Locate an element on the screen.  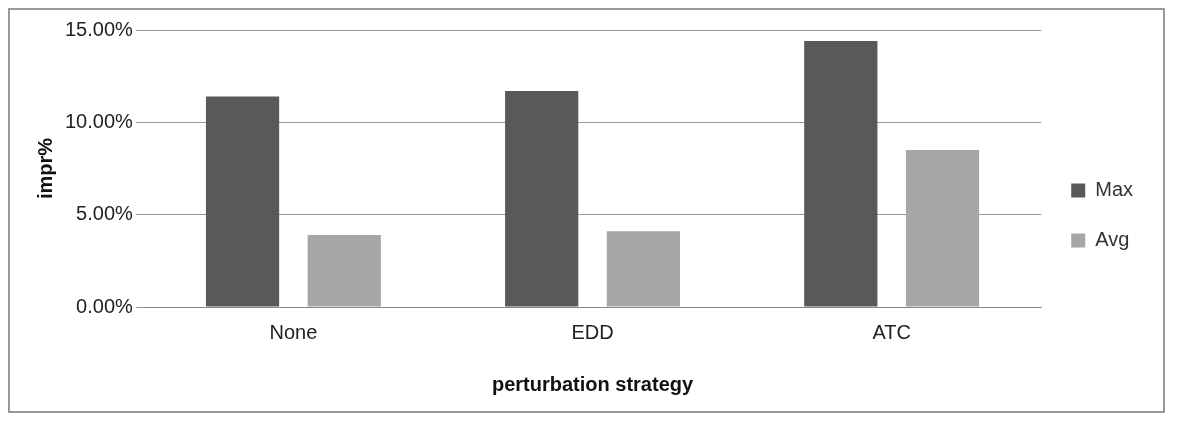
y-tick-label: 10.00% is located at coordinates (99, 120).